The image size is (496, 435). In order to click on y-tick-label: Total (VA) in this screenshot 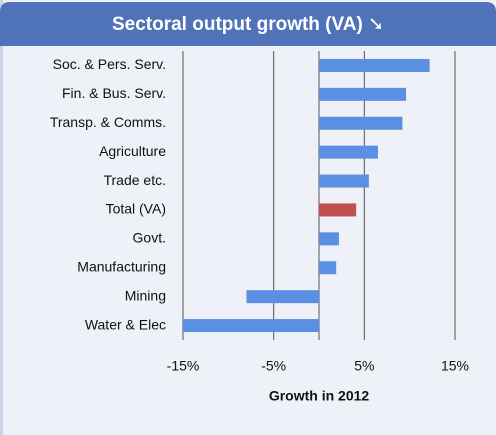, I will do `click(136, 209)`.